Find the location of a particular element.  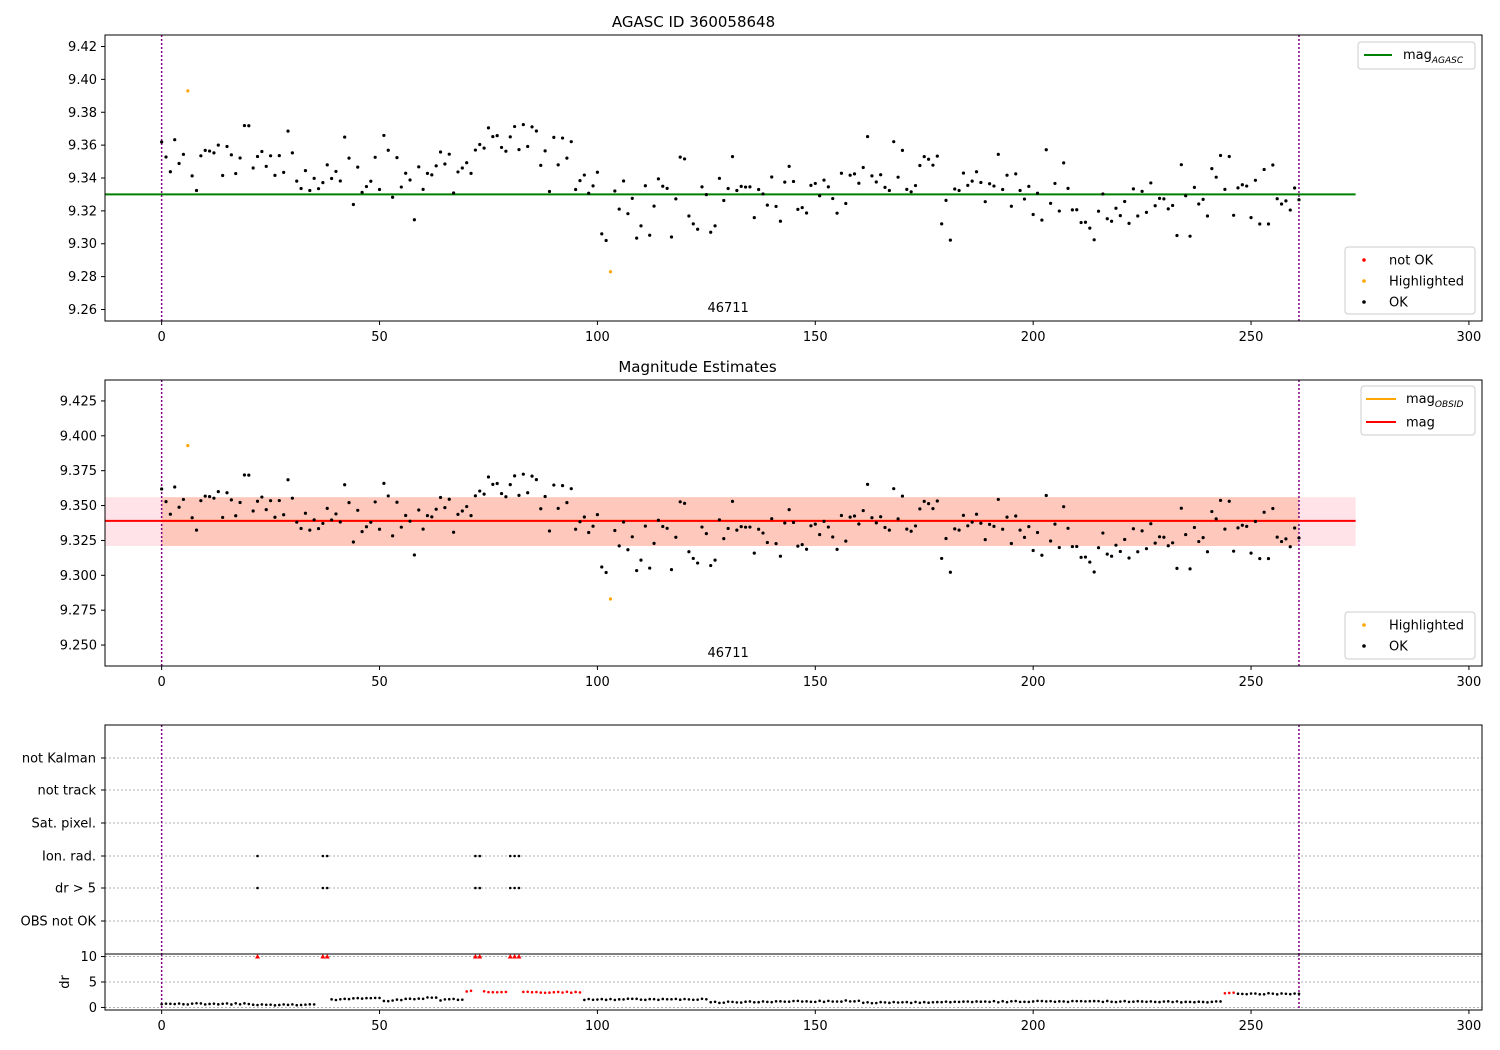

chart-title: Magnitude Estimates is located at coordinates (697, 367).